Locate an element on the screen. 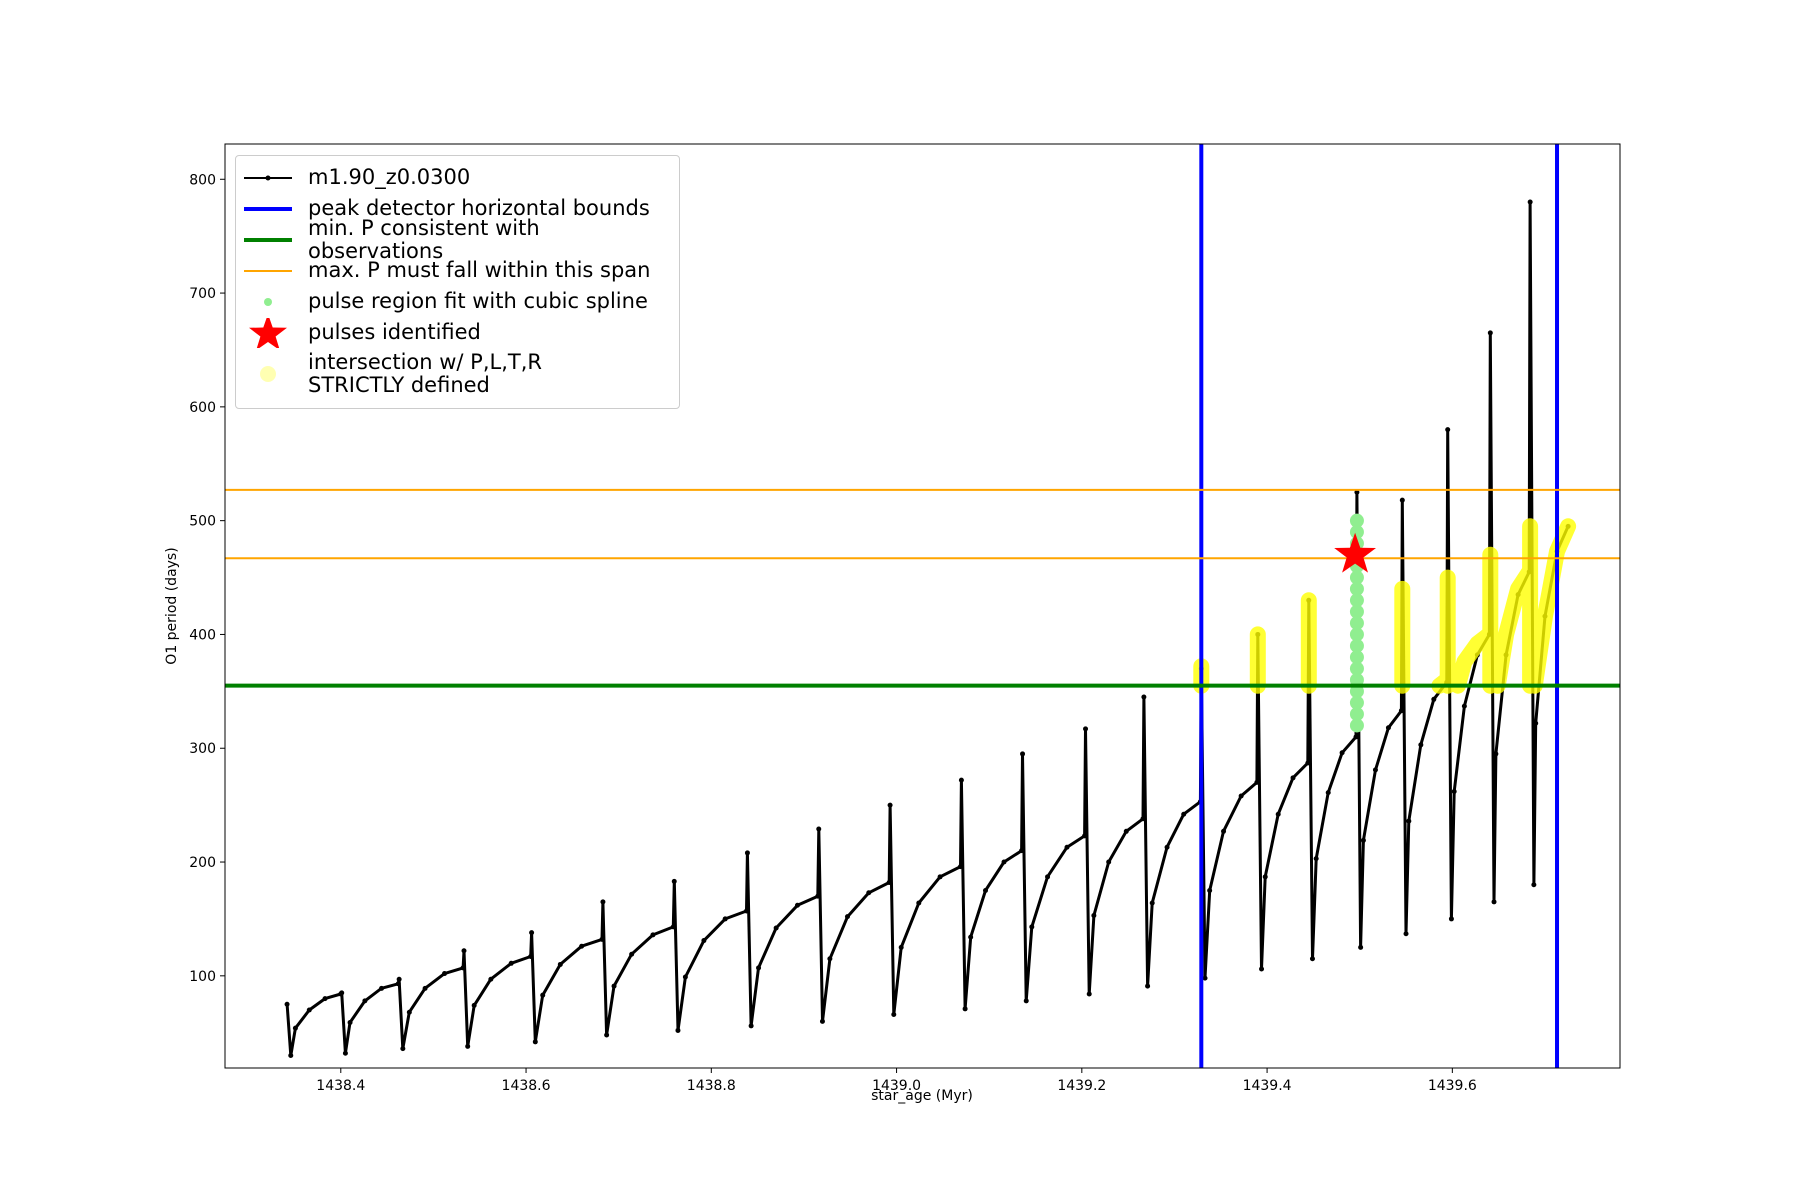 This screenshot has height=1200, width=1800. x-tick-label: 1439.6 is located at coordinates (1452, 1086).